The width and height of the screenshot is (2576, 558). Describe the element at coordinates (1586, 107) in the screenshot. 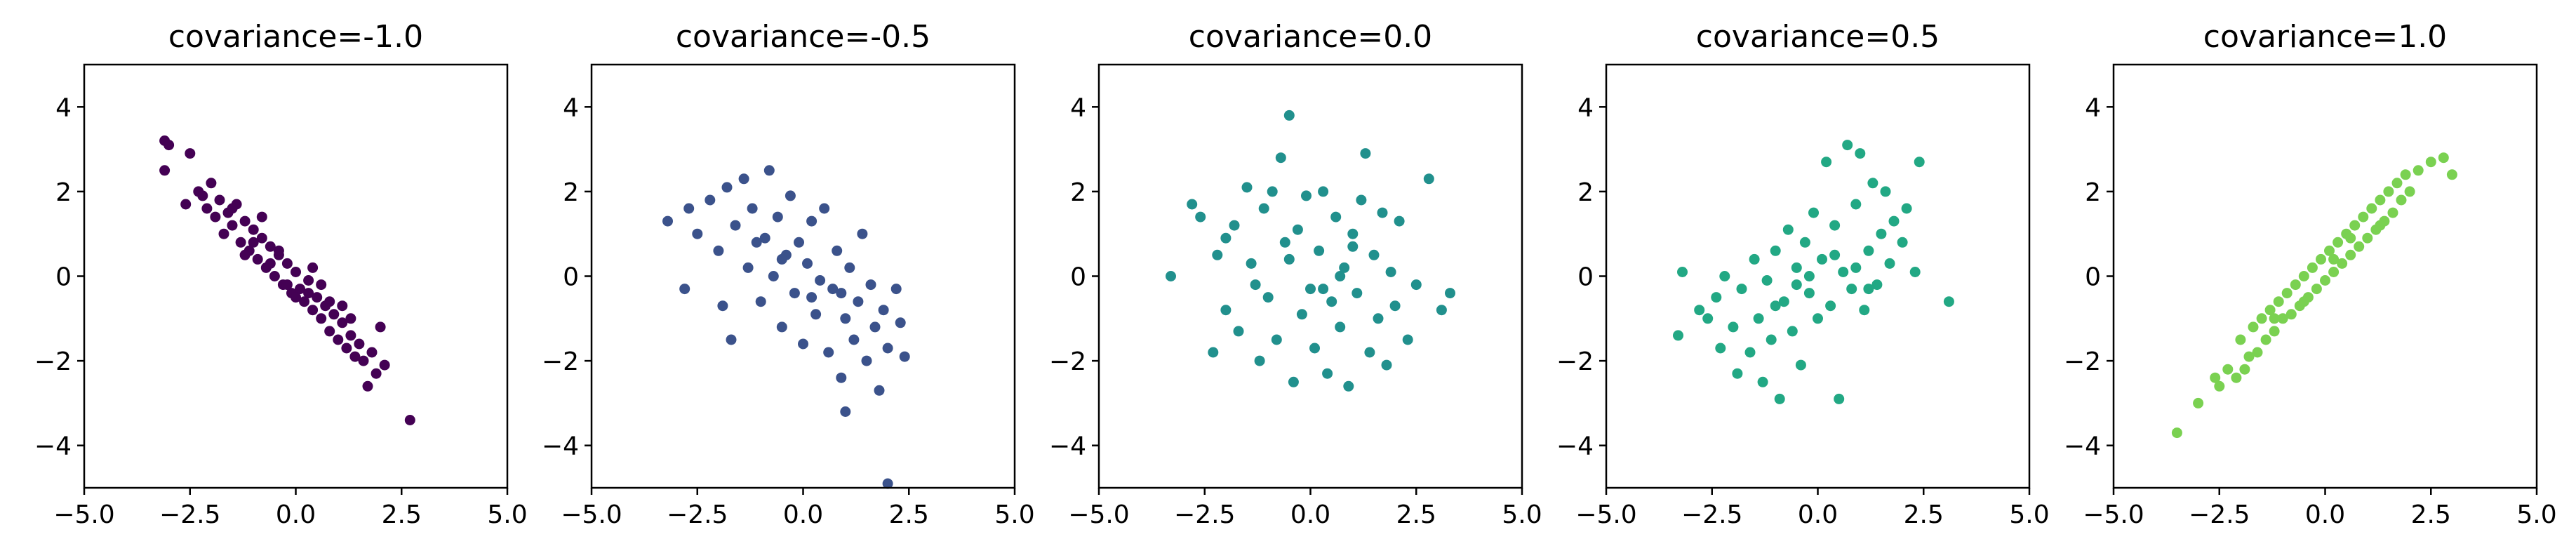

I see `y-tick-label: 4` at that location.